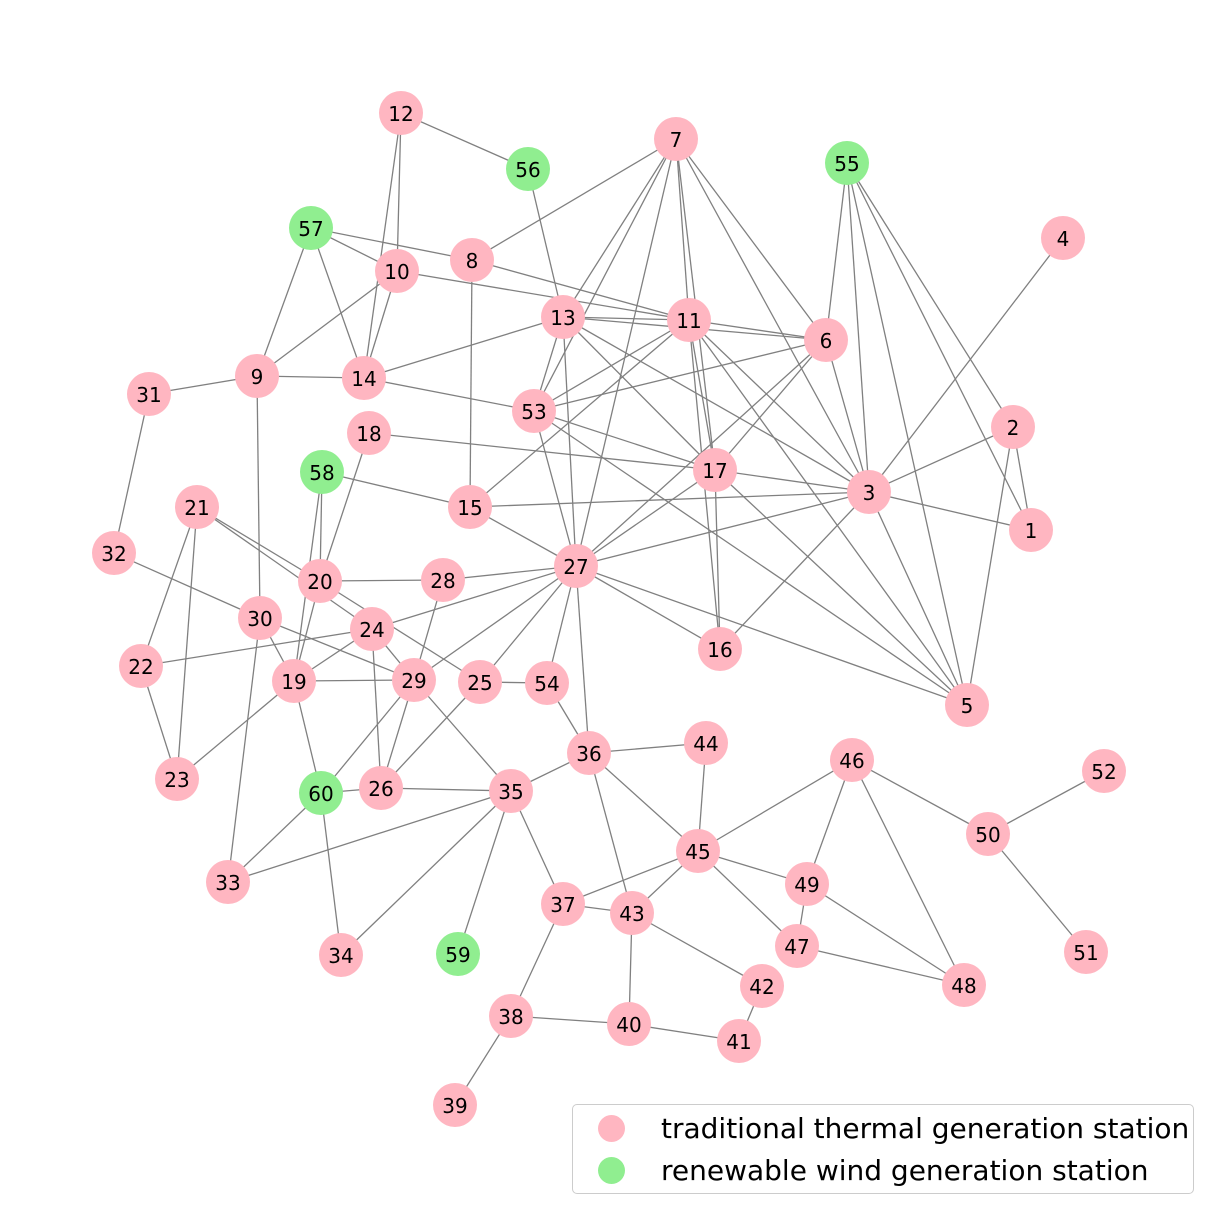  I want to click on node-1: 1, so click(1031, 530).